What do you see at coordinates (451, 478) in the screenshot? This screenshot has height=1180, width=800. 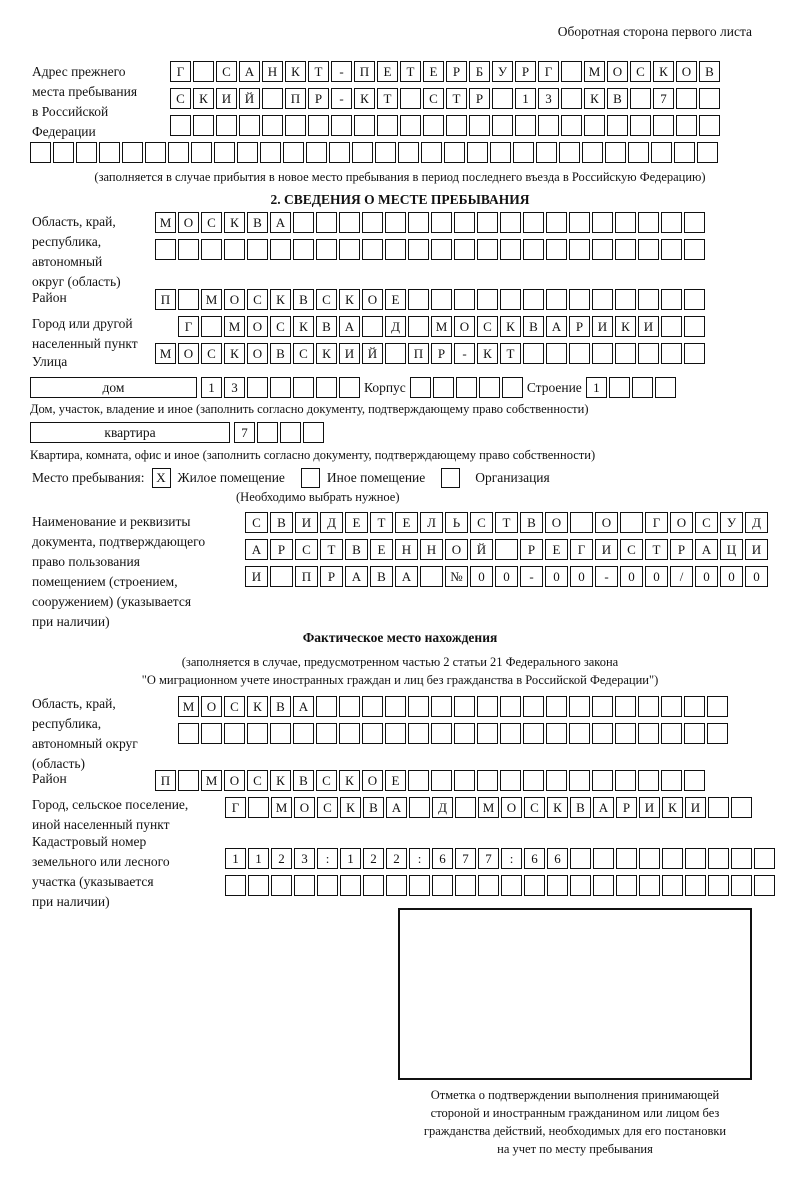 I see `checkbox-organizaciya` at bounding box center [451, 478].